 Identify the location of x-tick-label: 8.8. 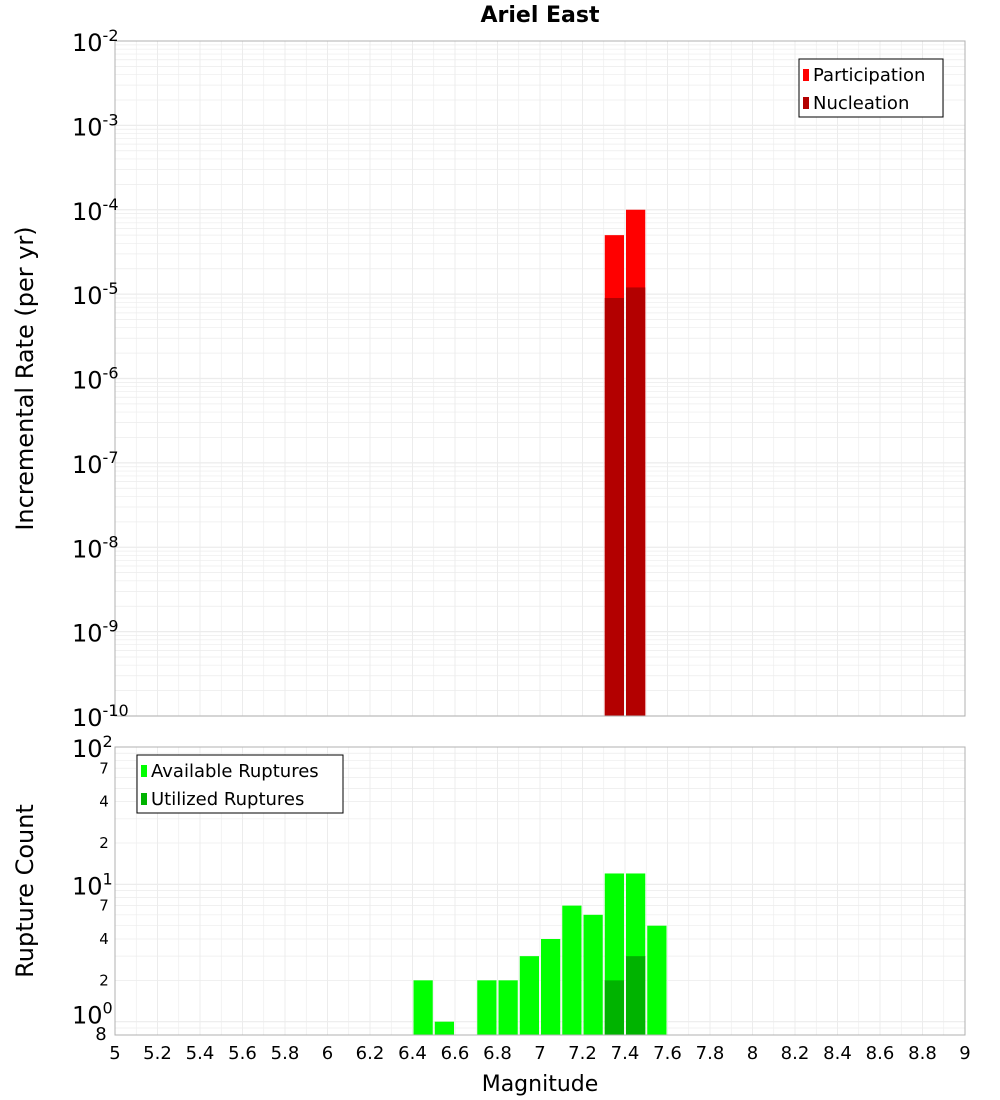
(922, 1053).